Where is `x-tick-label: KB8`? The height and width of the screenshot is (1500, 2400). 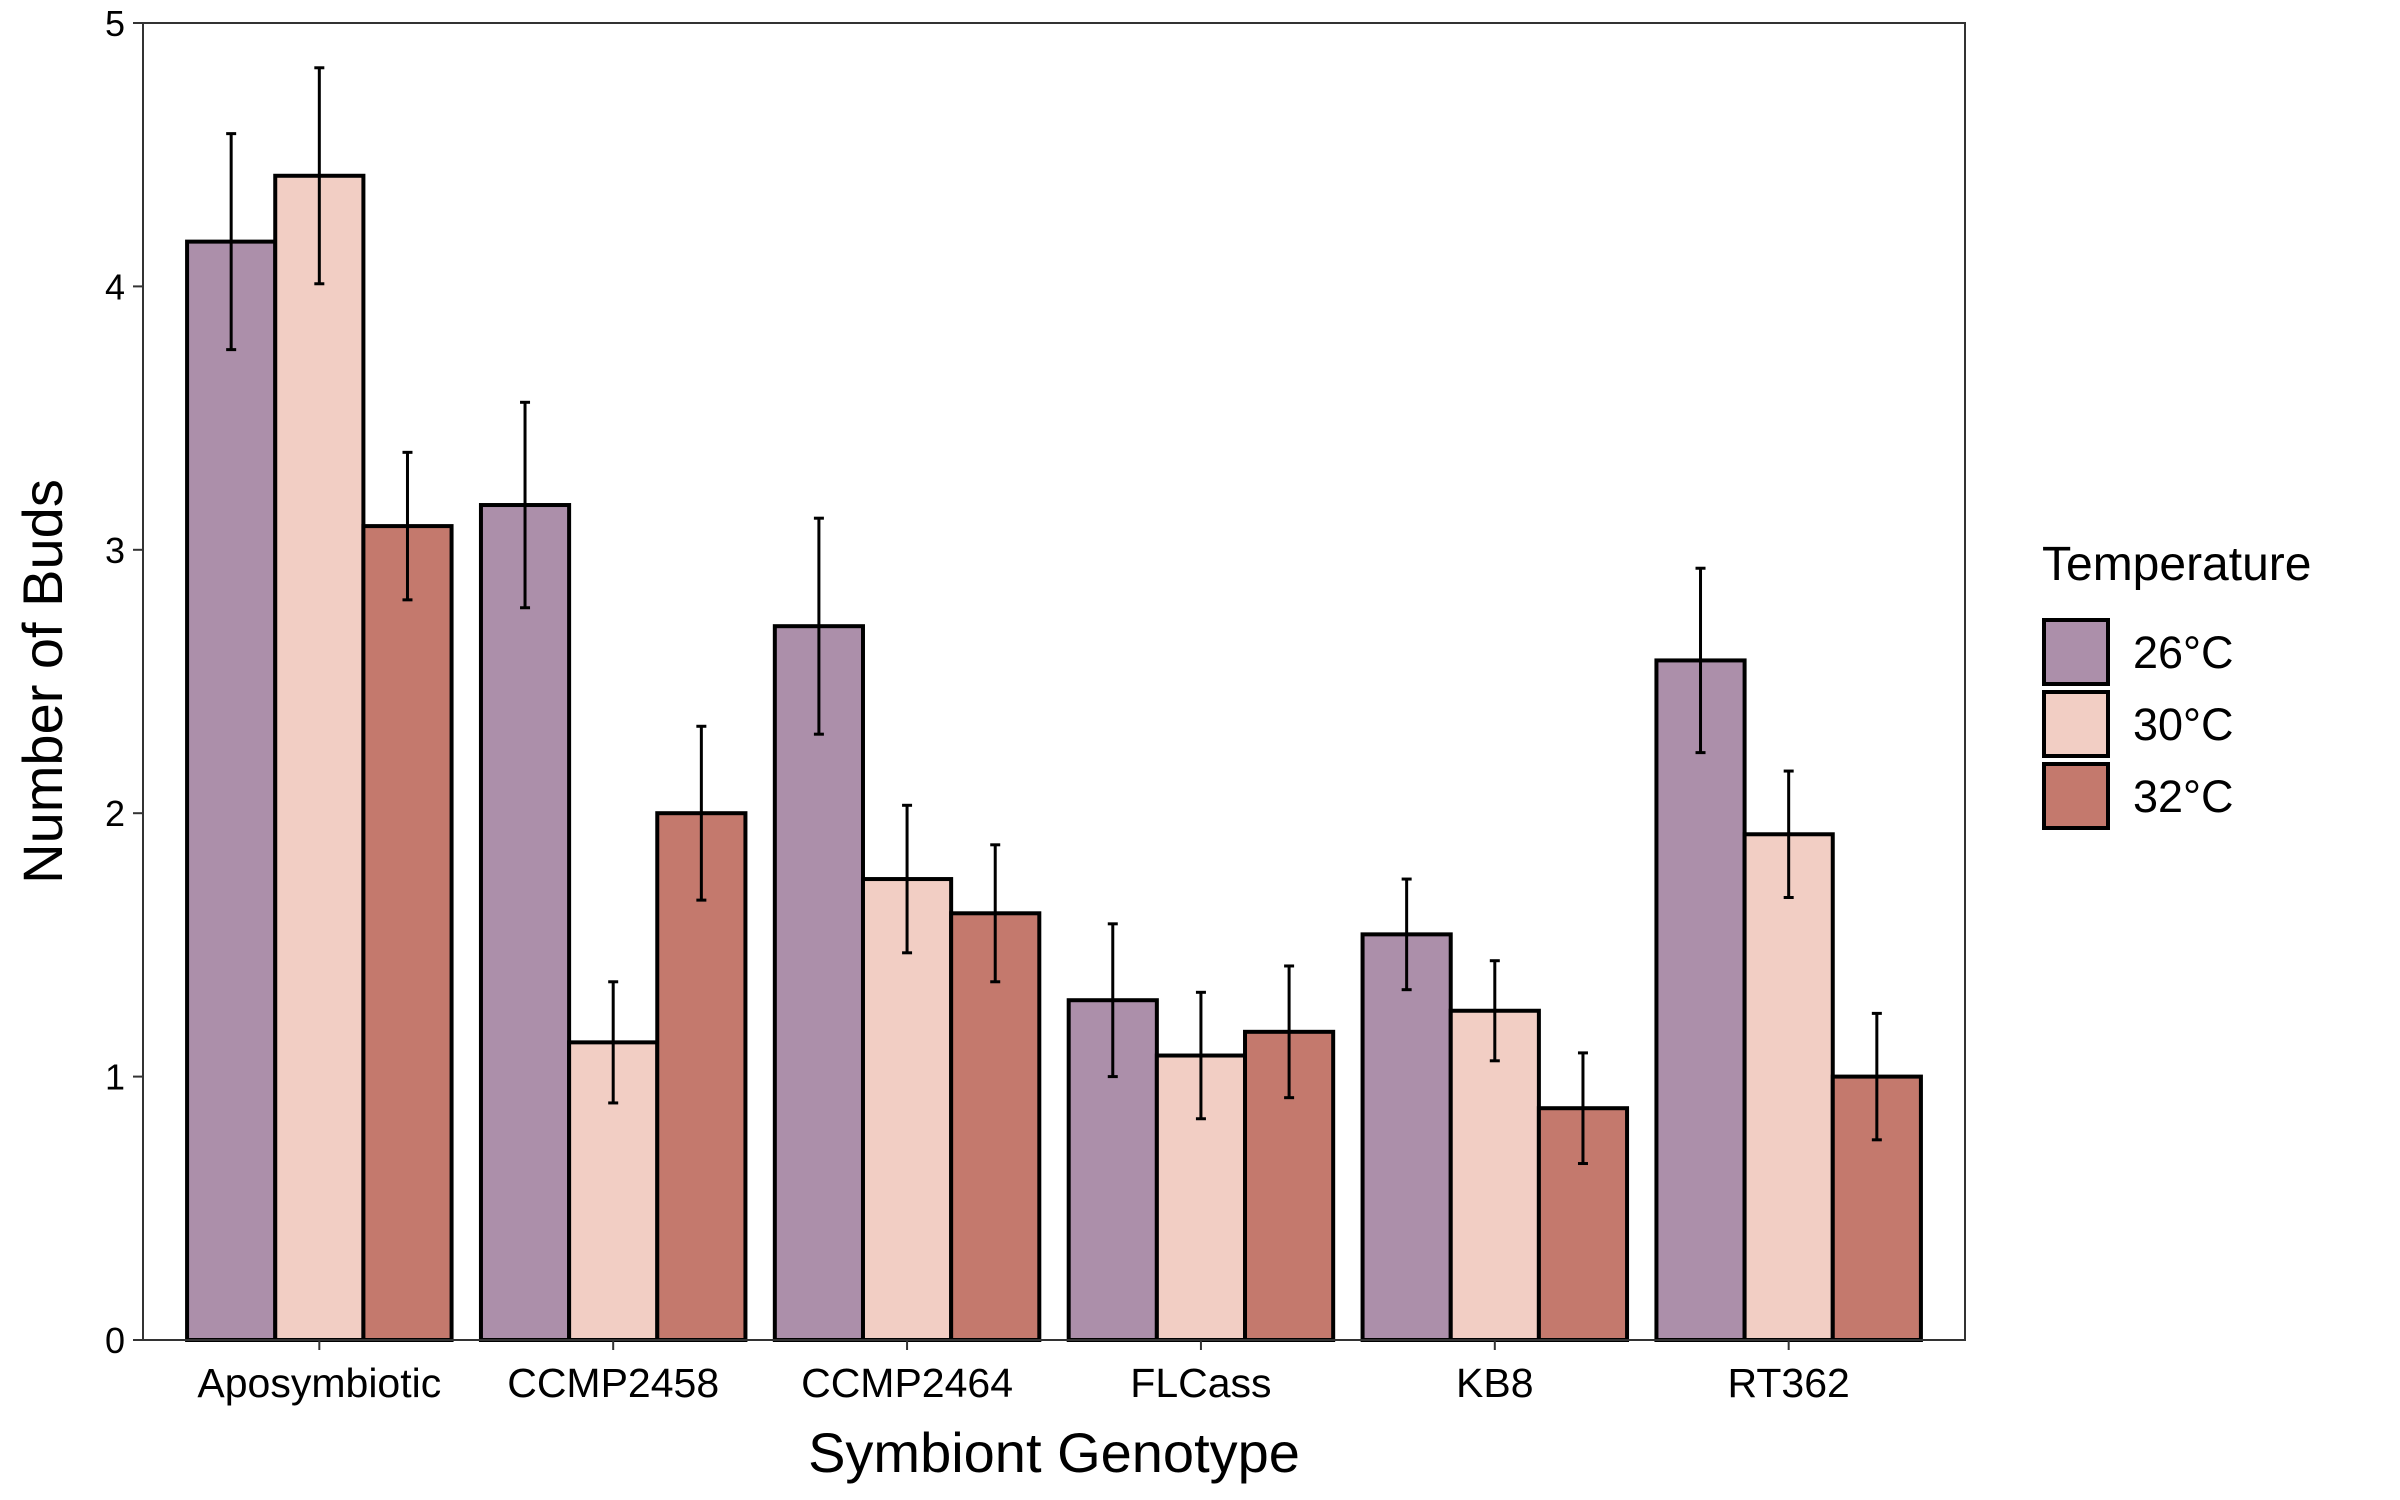 x-tick-label: KB8 is located at coordinates (1495, 1383).